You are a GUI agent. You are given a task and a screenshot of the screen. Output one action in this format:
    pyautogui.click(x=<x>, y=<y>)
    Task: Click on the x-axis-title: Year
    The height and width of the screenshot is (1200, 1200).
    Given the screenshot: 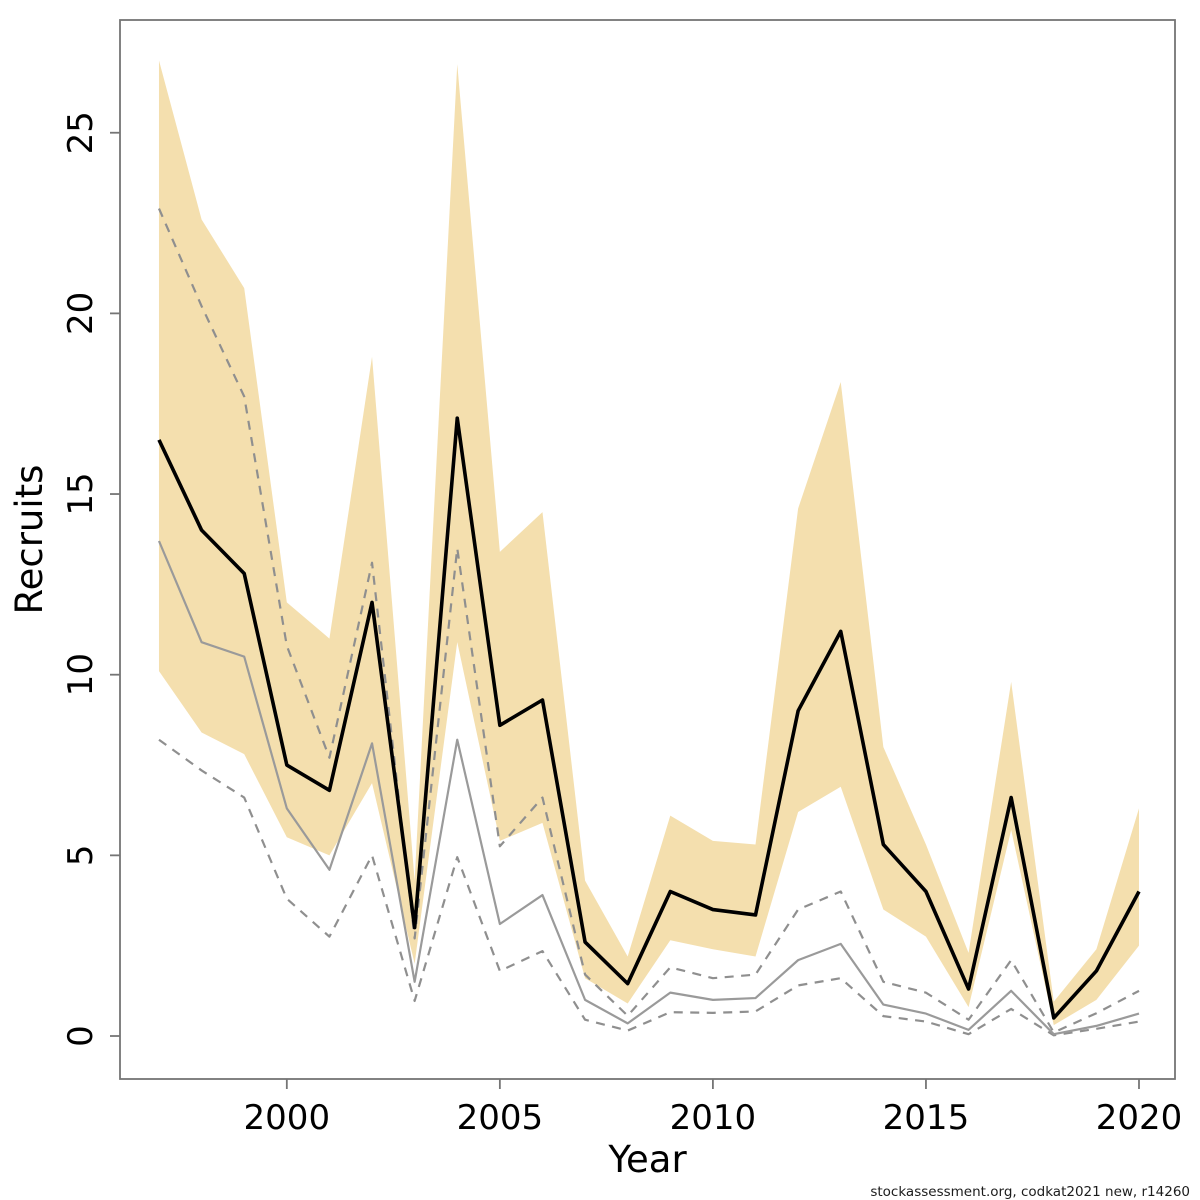 What is the action you would take?
    pyautogui.click(x=647, y=1159)
    